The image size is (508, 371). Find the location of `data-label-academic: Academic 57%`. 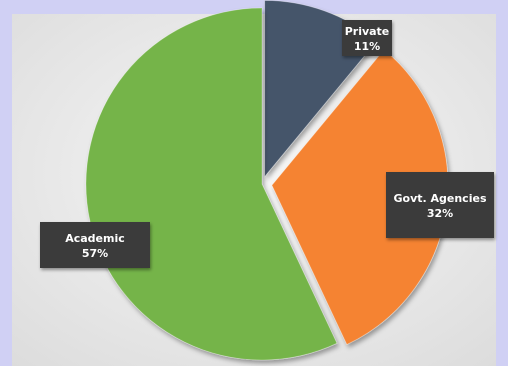

data-label-academic: Academic 57% is located at coordinates (95, 245).